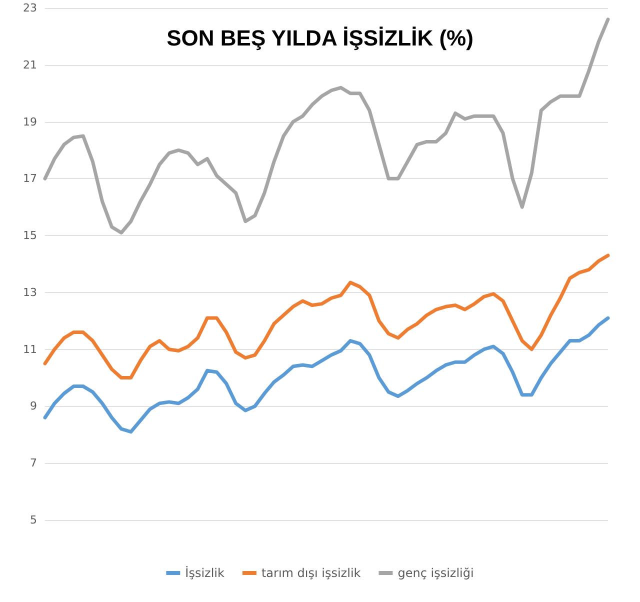 This screenshot has width=640, height=602. Describe the element at coordinates (33, 520) in the screenshot. I see `y-tick-label: 5` at that location.